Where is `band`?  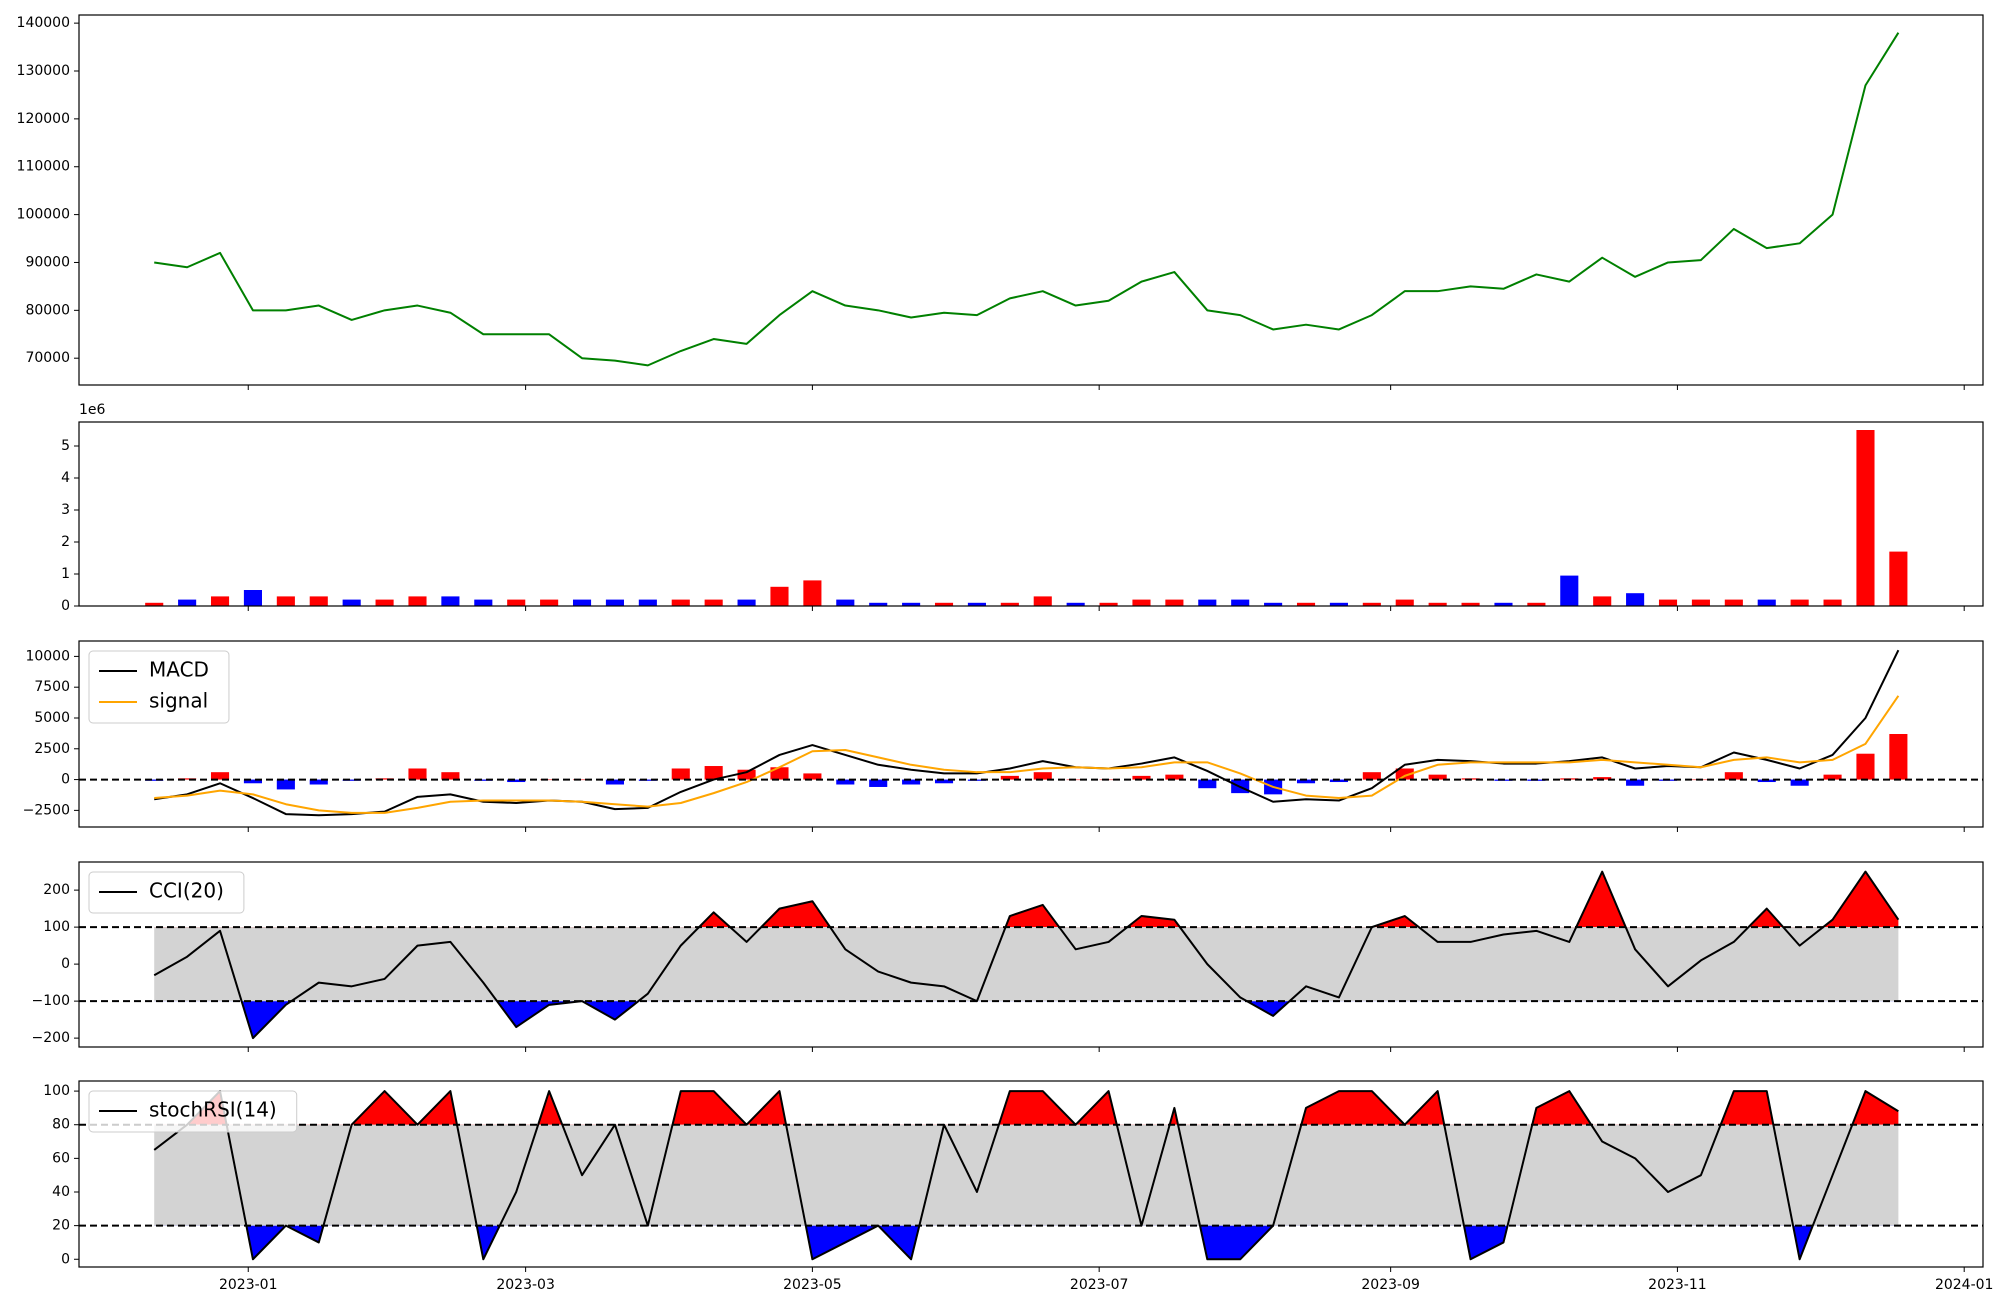 band is located at coordinates (1026, 1175).